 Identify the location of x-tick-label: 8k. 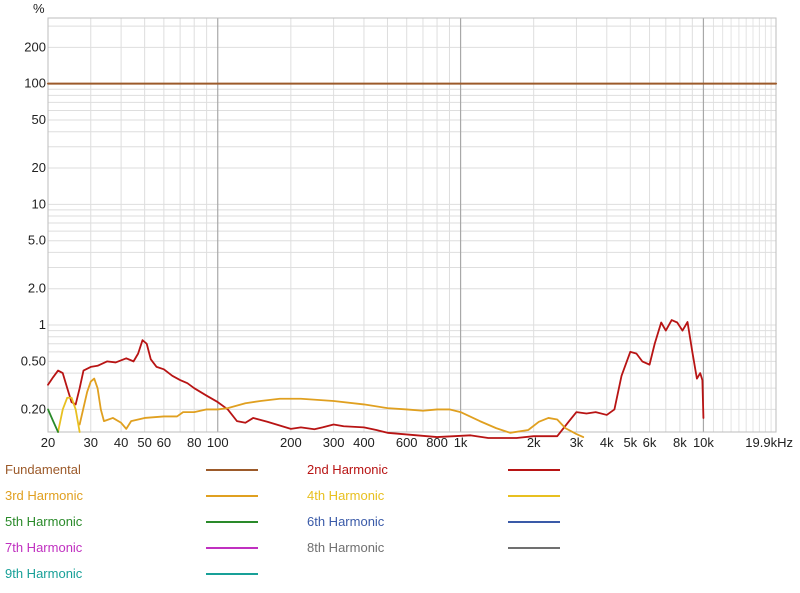
(680, 442).